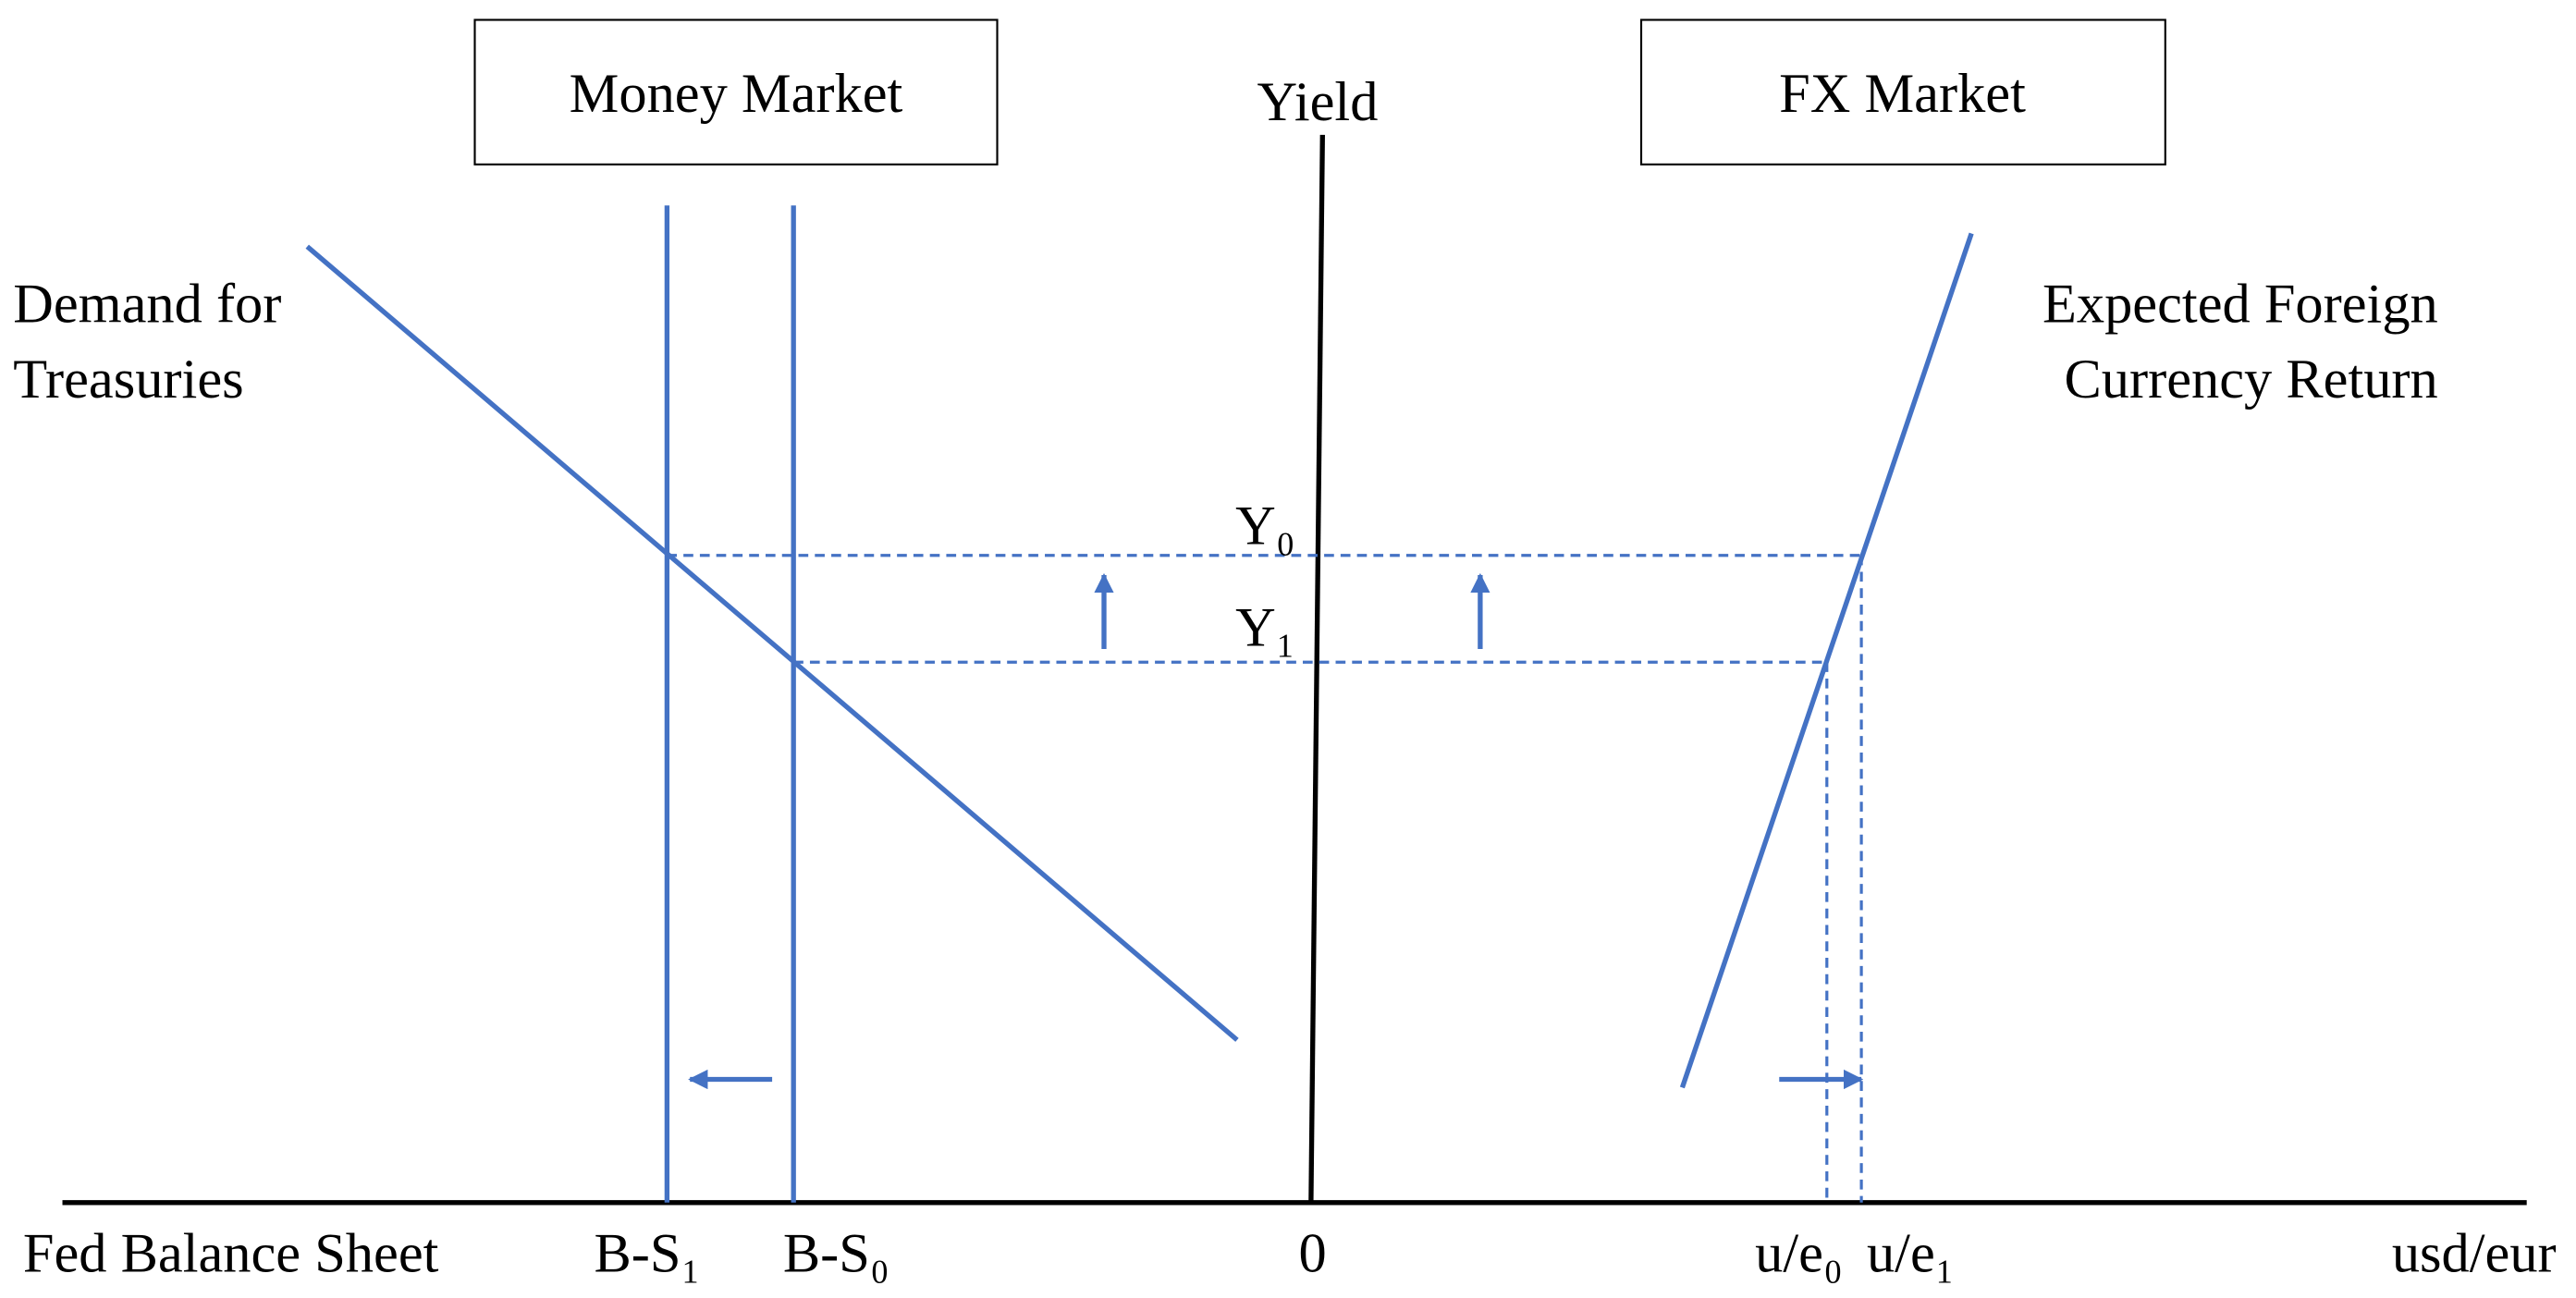 The height and width of the screenshot is (1298, 2576). What do you see at coordinates (1827, 660) in the screenshot?
I see `fx-curve` at bounding box center [1827, 660].